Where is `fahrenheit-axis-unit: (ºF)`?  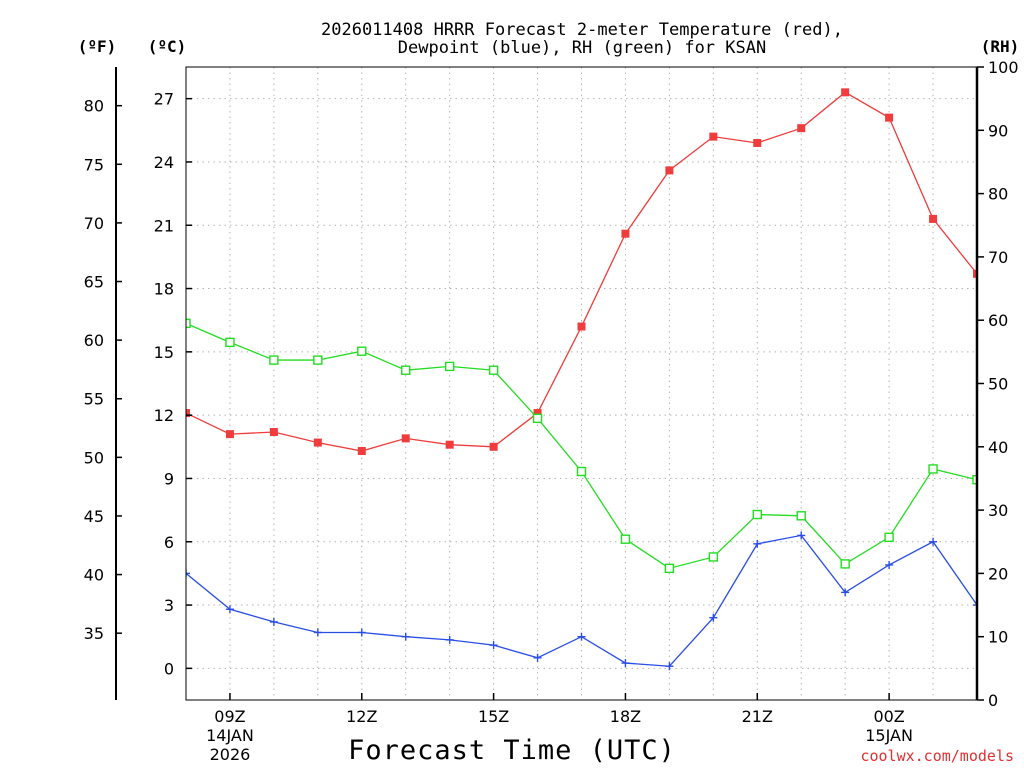
fahrenheit-axis-unit: (ºF) is located at coordinates (97, 46).